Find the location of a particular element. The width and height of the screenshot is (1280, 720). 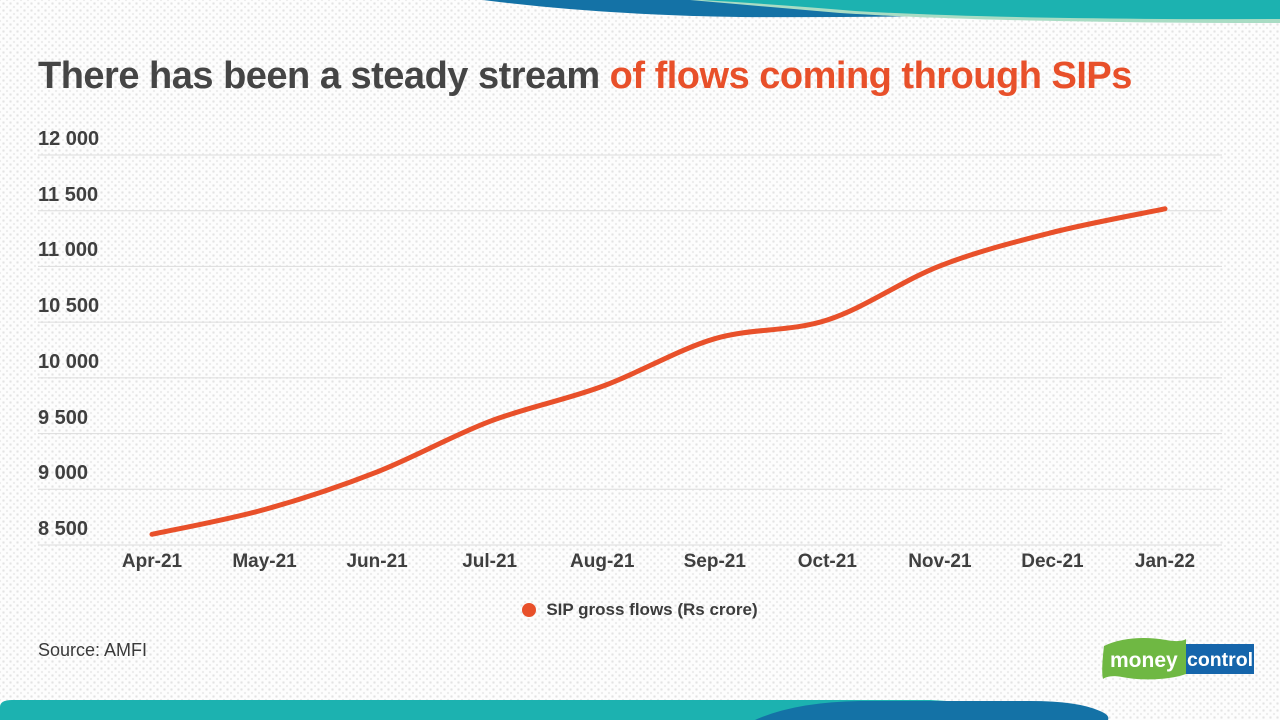

moneycontrol-logo-graphic: money control is located at coordinates (1178, 659).